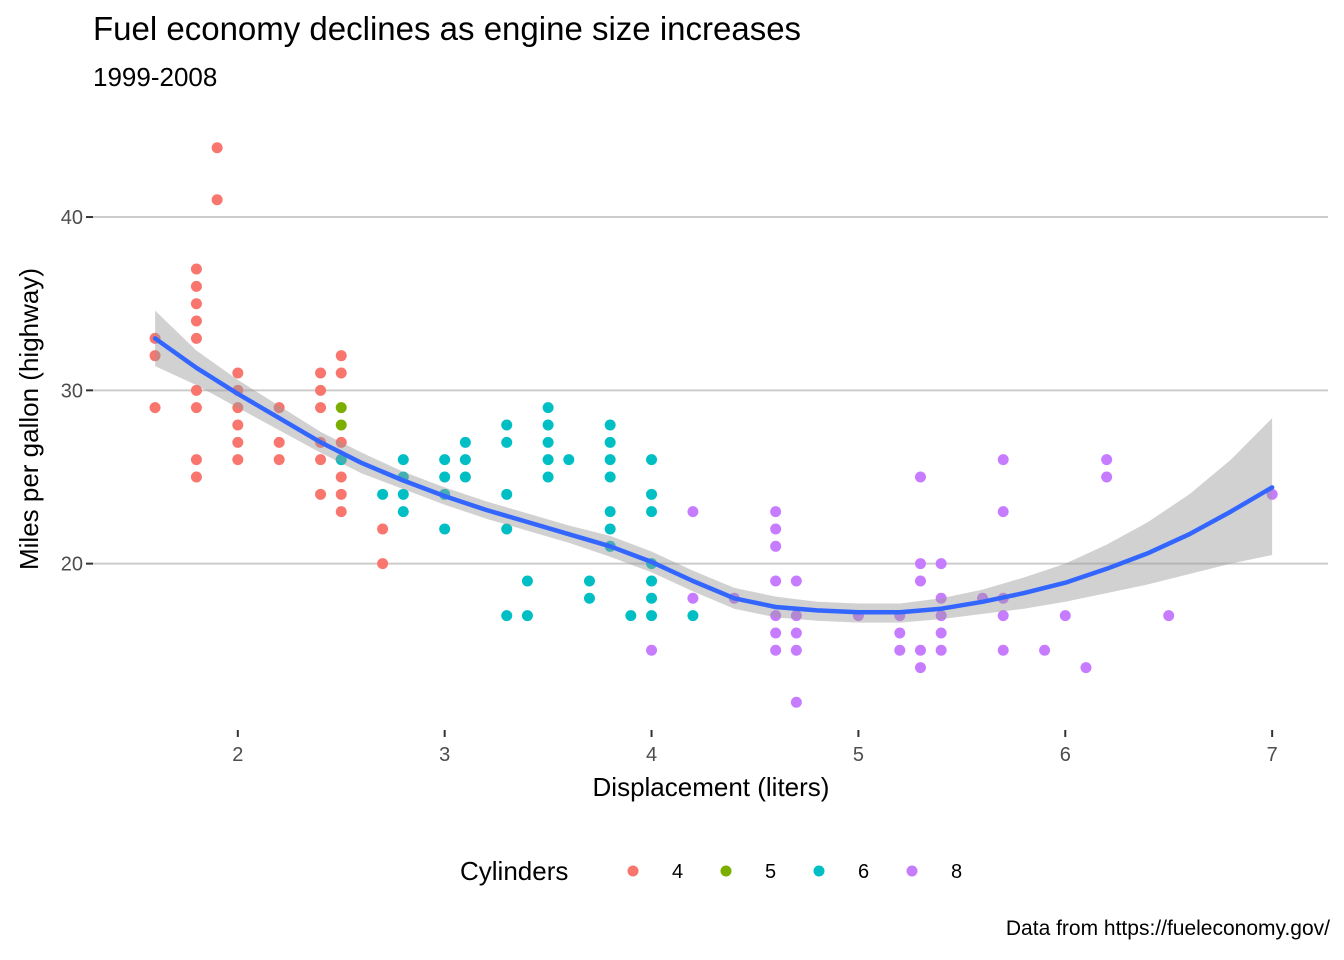 This screenshot has width=1344, height=960. Describe the element at coordinates (677, 872) in the screenshot. I see `legend-label: 4` at that location.